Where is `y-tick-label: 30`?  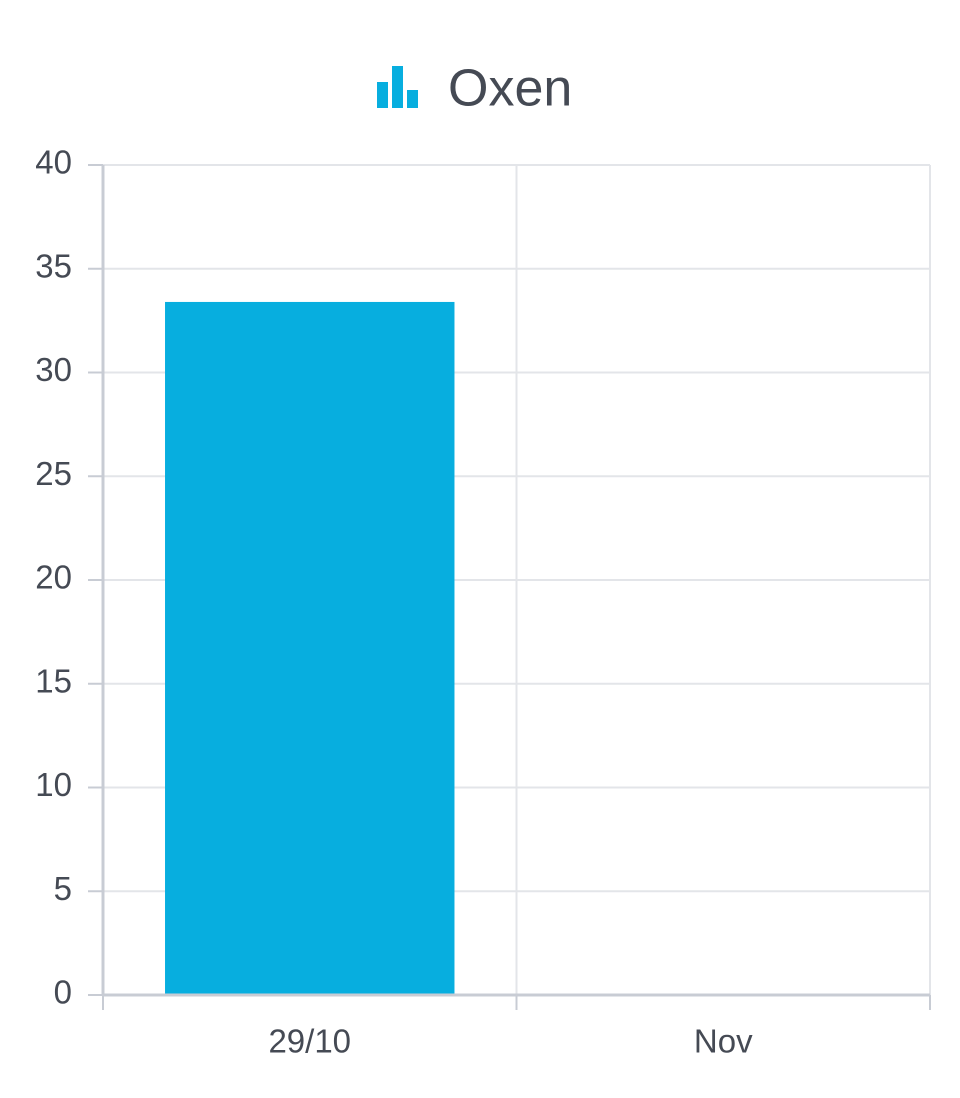 y-tick-label: 30 is located at coordinates (53, 369).